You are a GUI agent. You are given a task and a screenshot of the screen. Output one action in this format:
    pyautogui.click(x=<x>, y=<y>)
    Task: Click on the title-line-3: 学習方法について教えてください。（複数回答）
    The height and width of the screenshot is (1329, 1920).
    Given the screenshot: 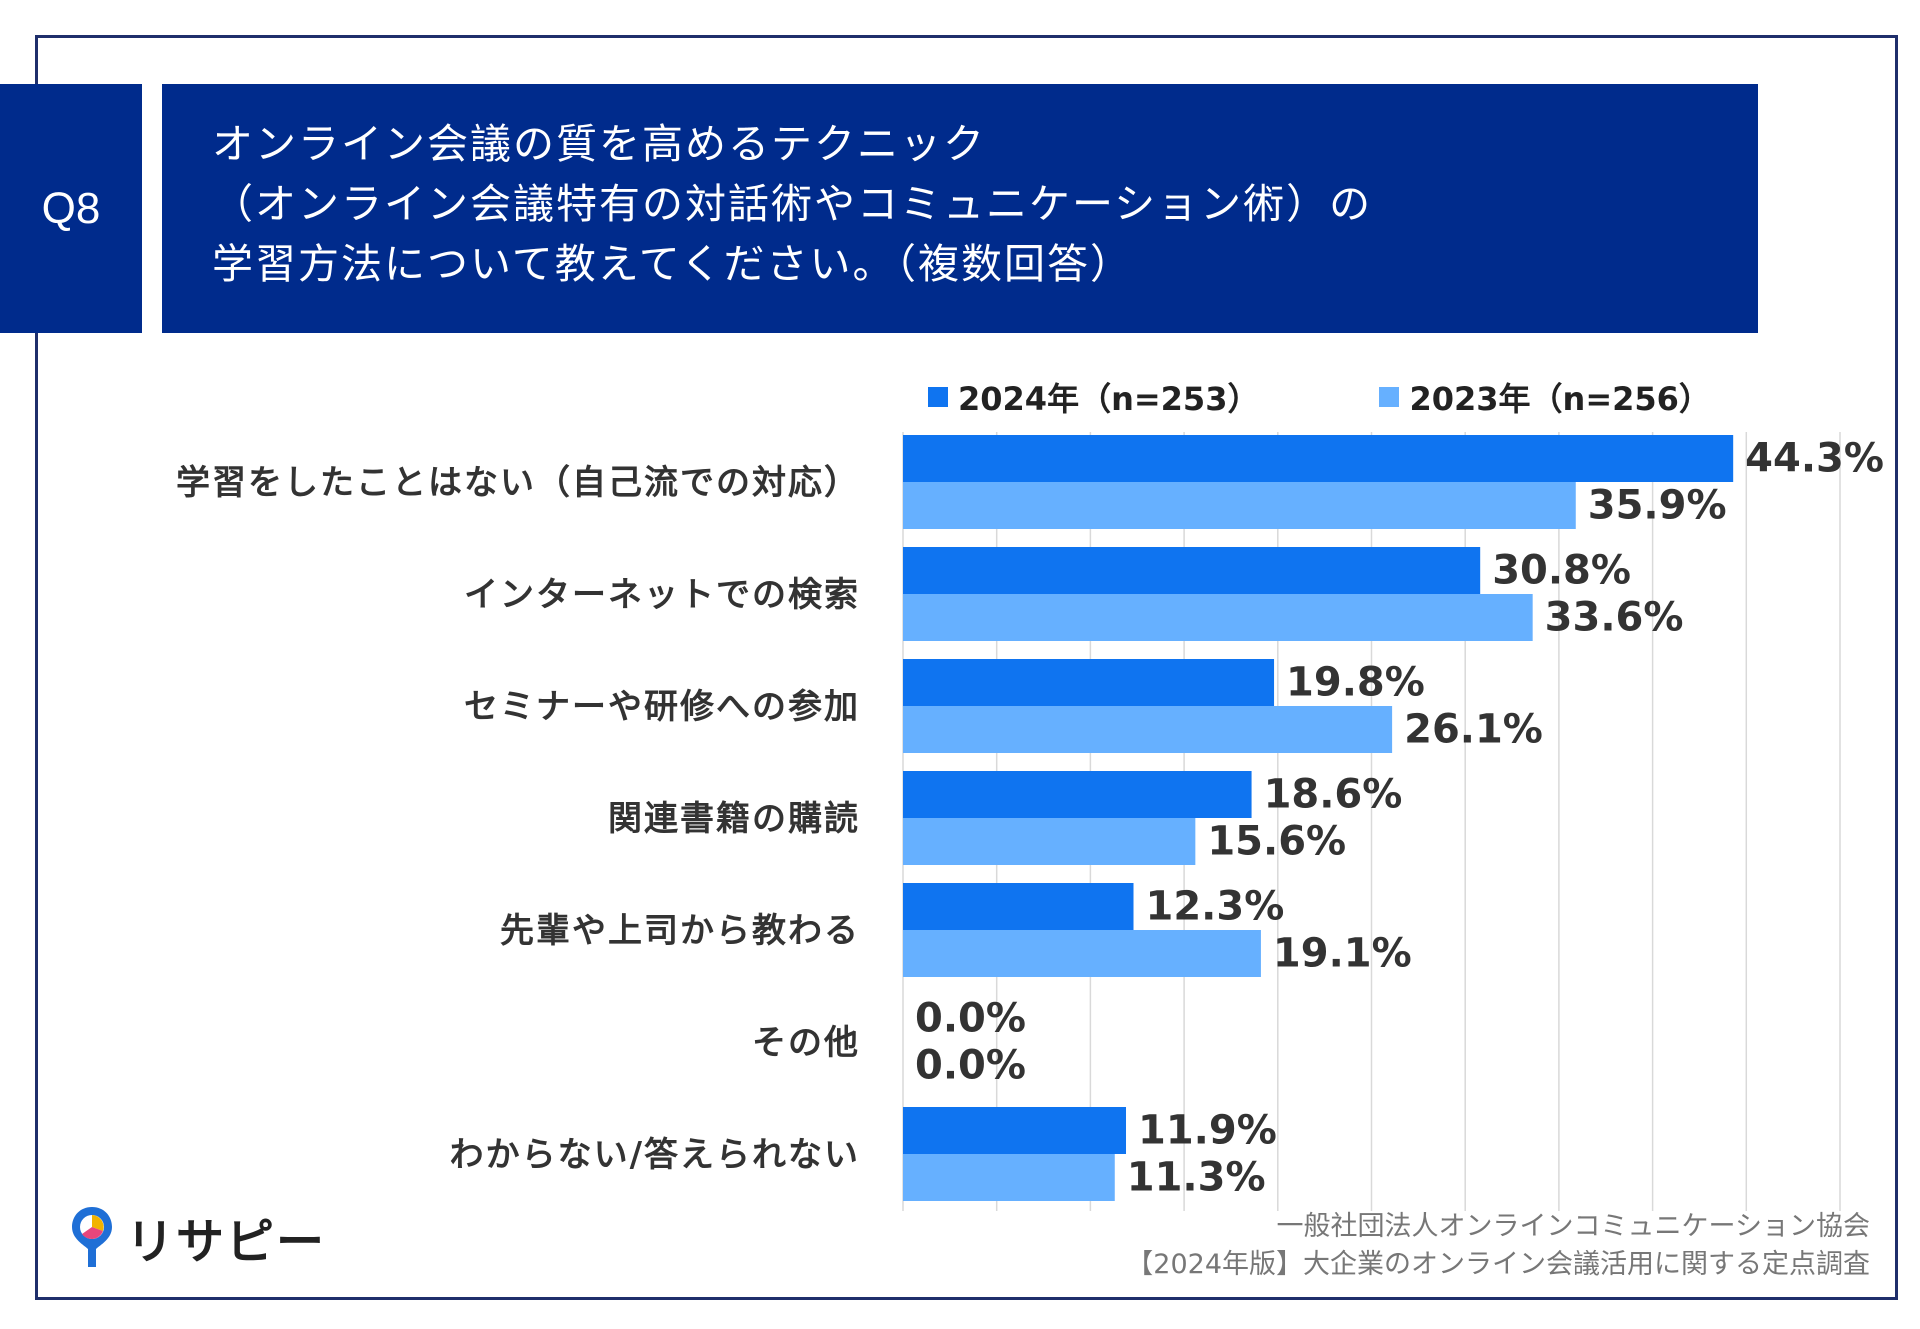 What is the action you would take?
    pyautogui.click(x=672, y=264)
    